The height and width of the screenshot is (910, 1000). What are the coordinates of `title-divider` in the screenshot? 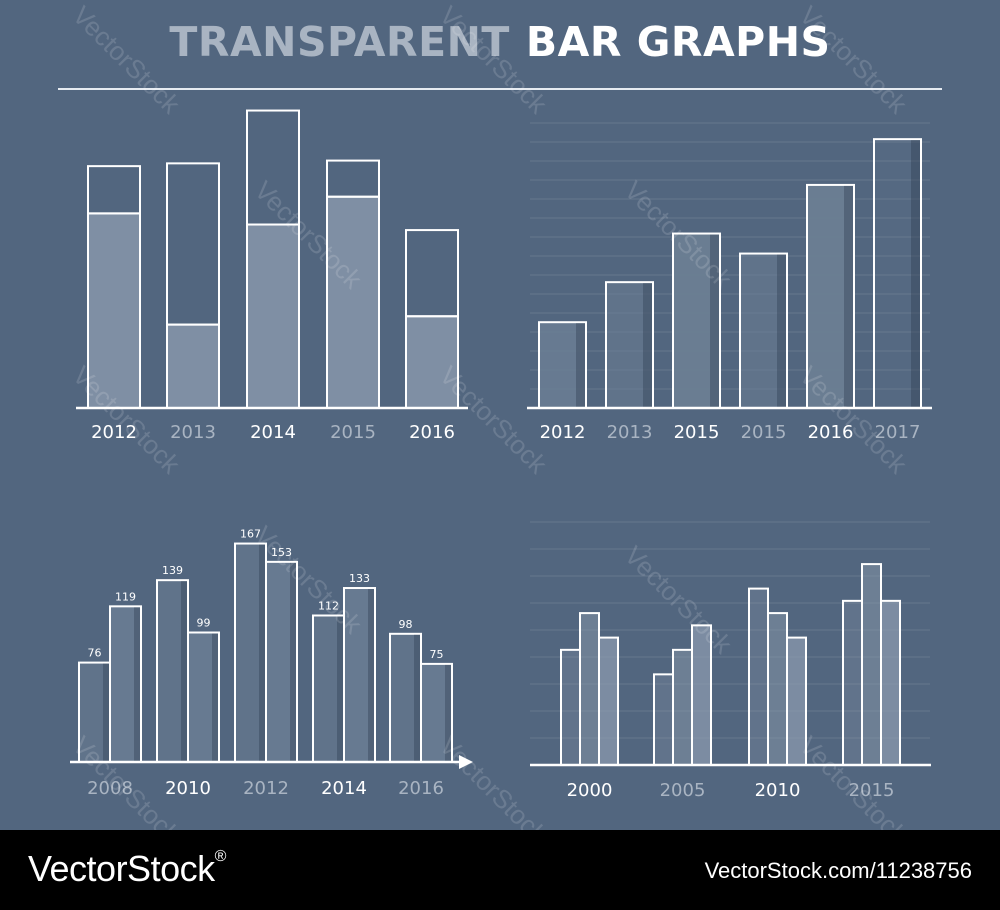 It's located at (500, 89).